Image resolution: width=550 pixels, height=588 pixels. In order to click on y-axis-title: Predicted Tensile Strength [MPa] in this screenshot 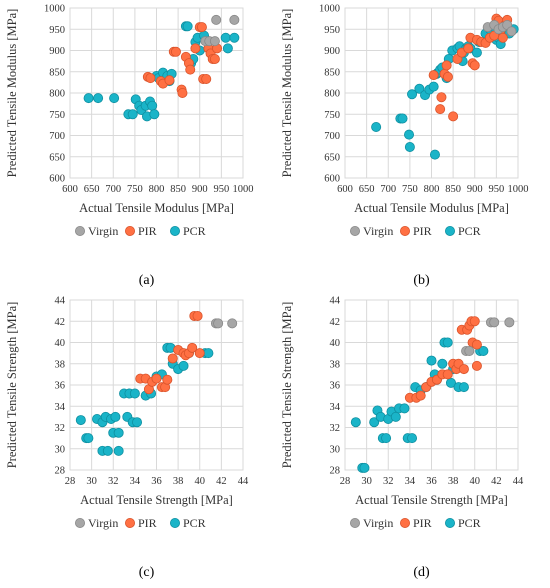, I will do `click(287, 385)`.